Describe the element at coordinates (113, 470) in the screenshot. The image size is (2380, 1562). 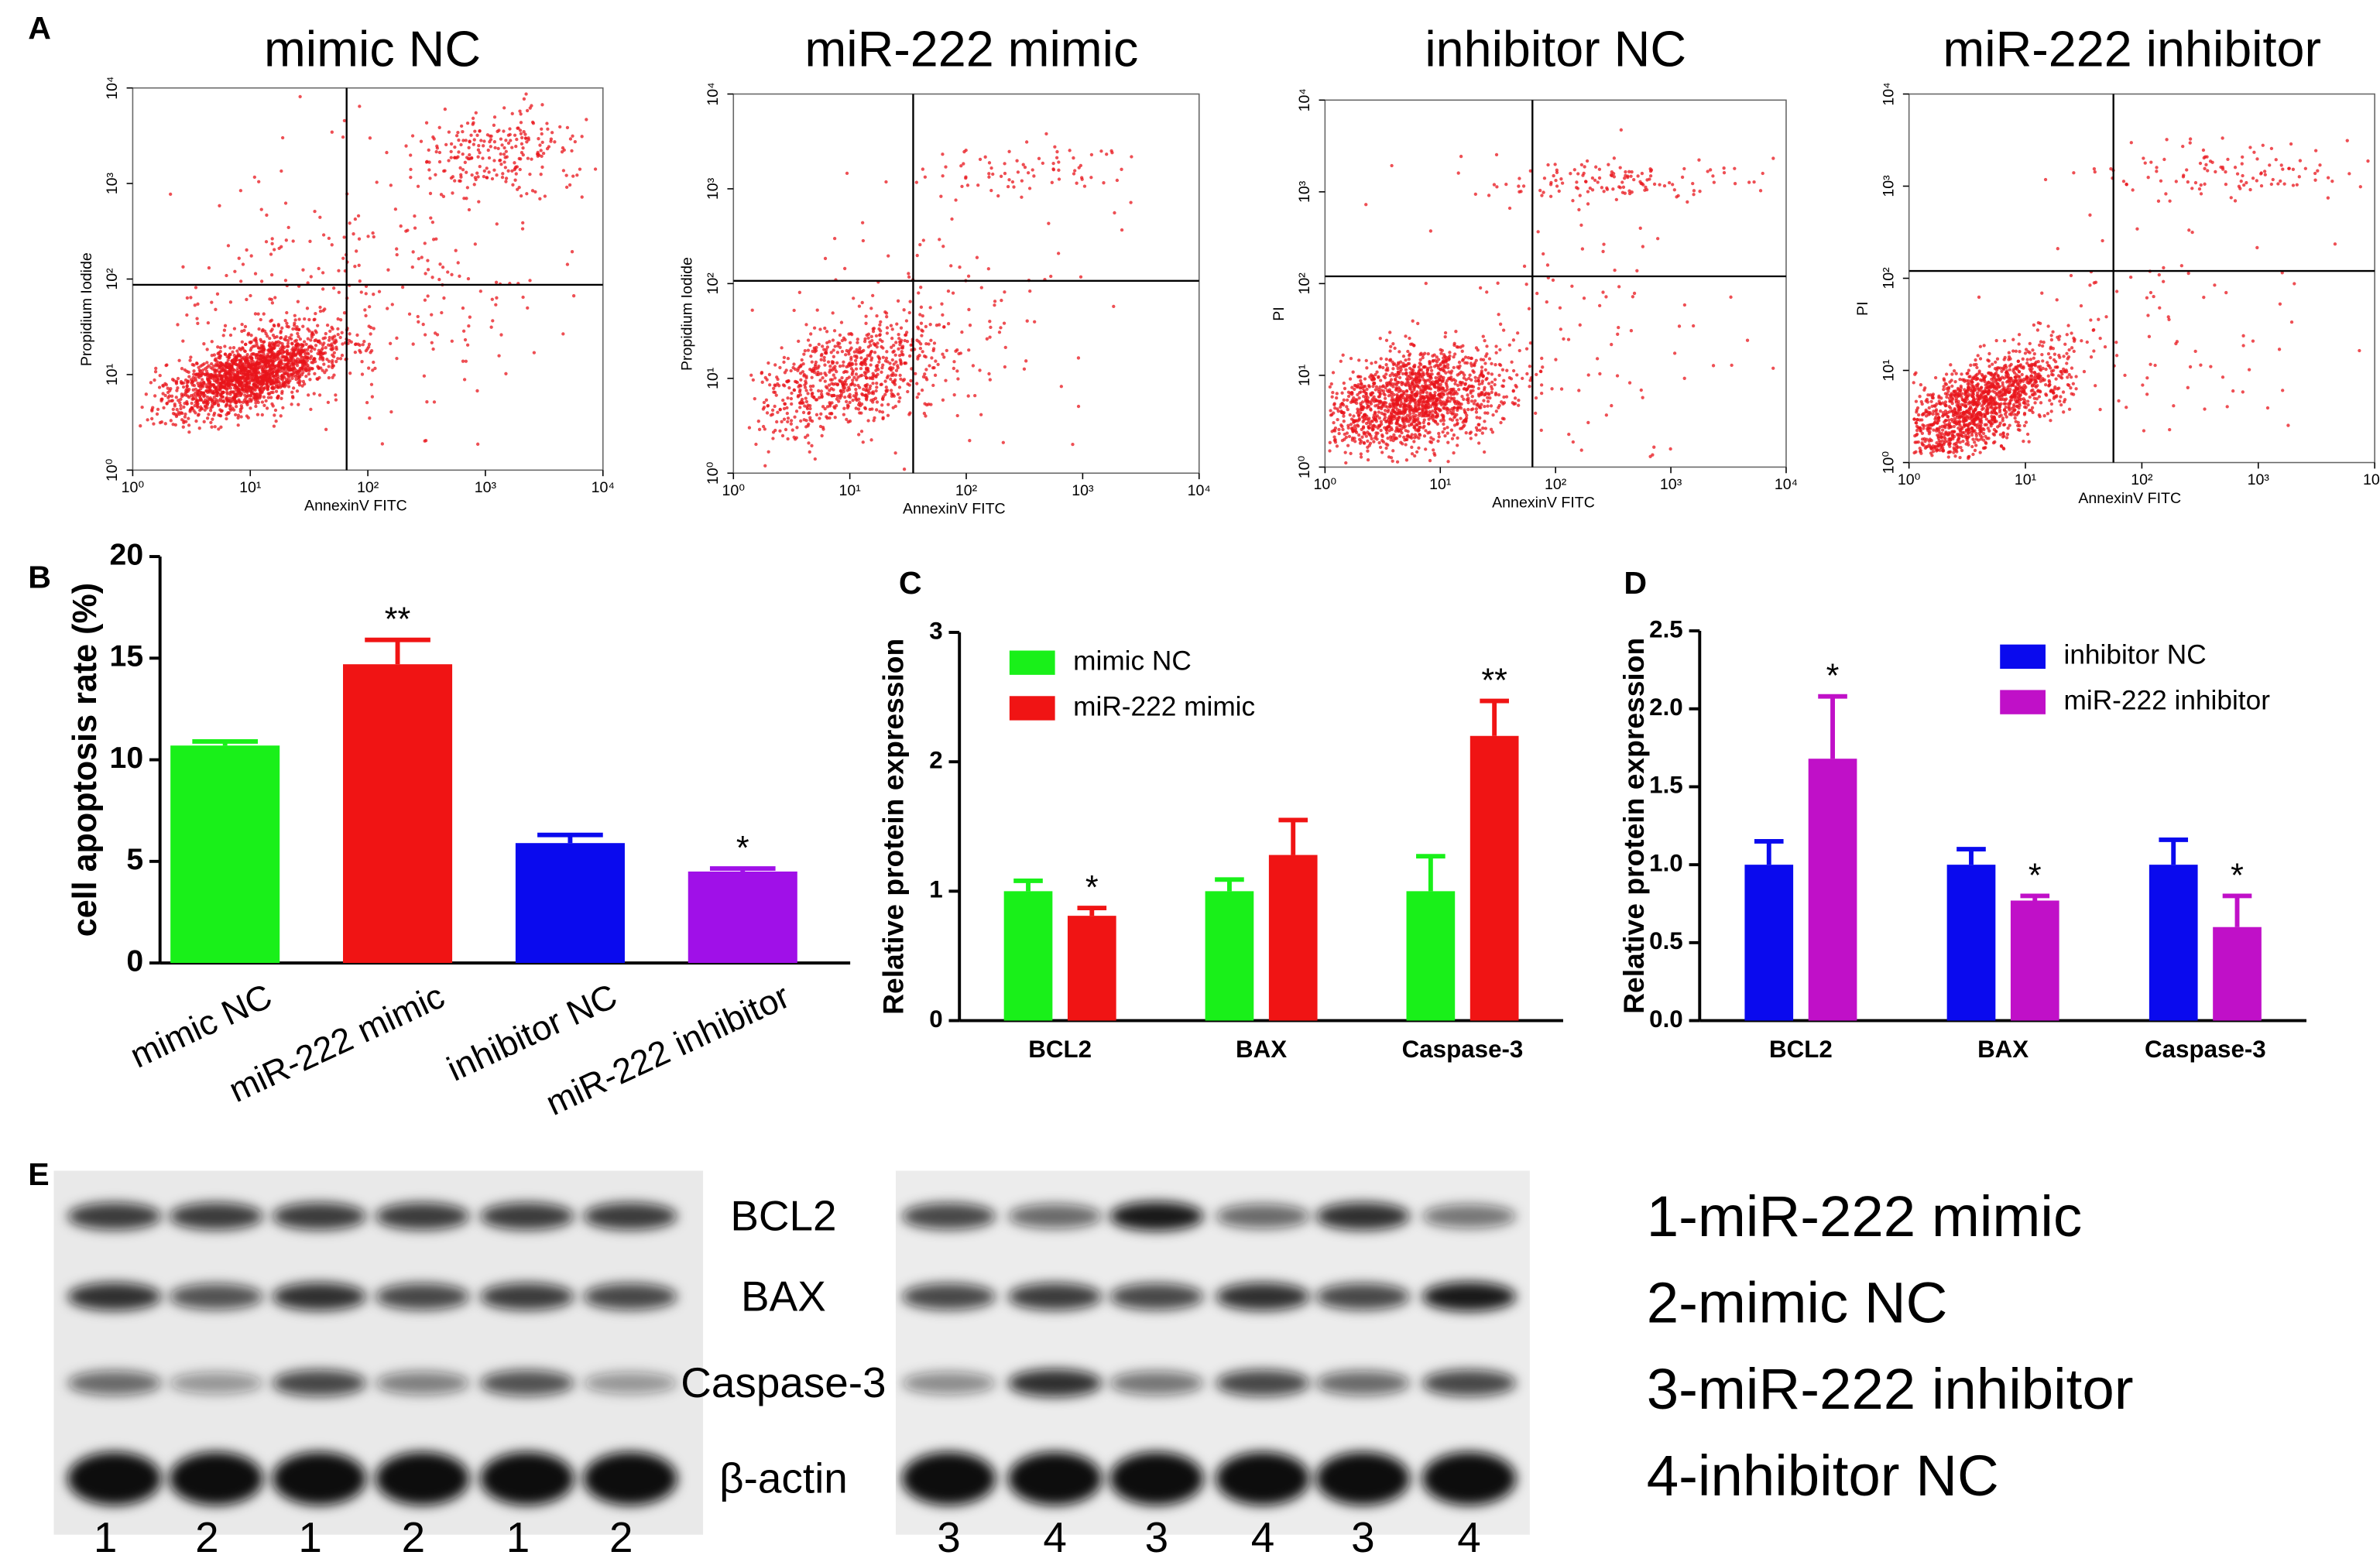
I see `y-tick-label: 10⁰` at that location.